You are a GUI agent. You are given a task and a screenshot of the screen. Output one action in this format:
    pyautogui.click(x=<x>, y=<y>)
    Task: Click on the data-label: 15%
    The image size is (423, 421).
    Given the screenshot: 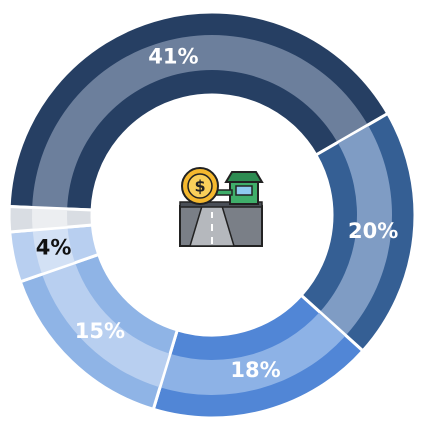 What is the action you would take?
    pyautogui.click(x=100, y=331)
    